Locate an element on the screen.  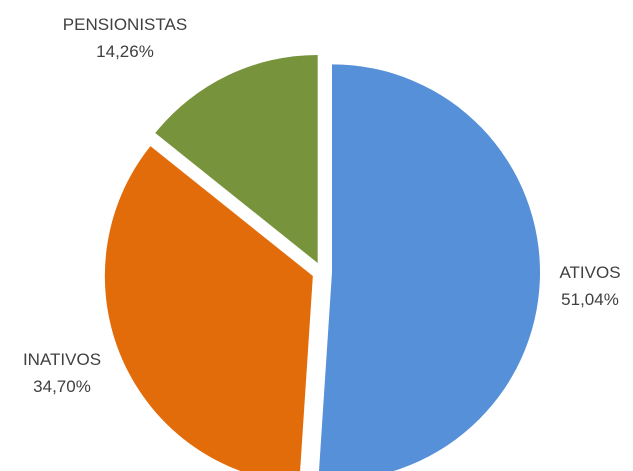
slice-pensionistas is located at coordinates (236, 158).